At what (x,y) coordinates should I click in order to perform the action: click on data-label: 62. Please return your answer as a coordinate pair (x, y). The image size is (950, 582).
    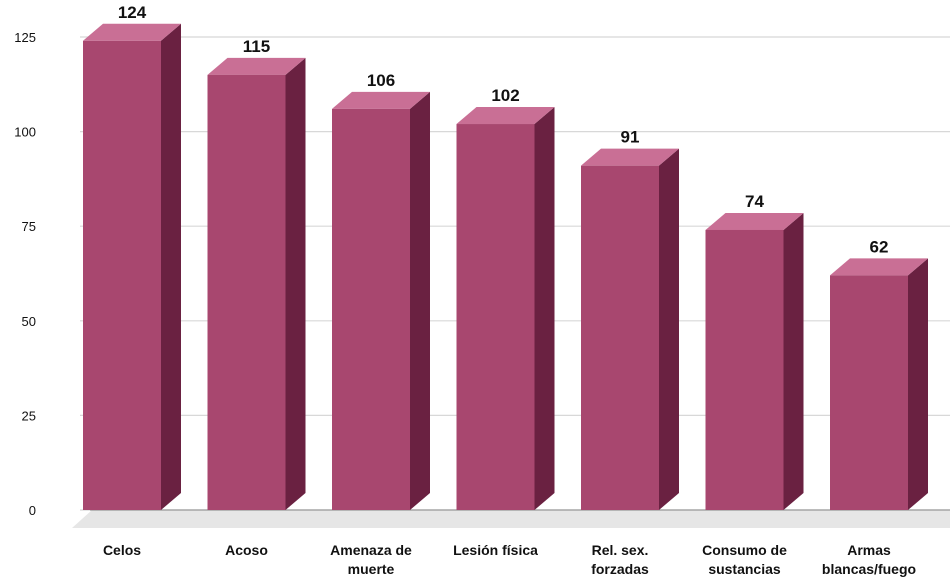
    Looking at the image, I should click on (879, 246).